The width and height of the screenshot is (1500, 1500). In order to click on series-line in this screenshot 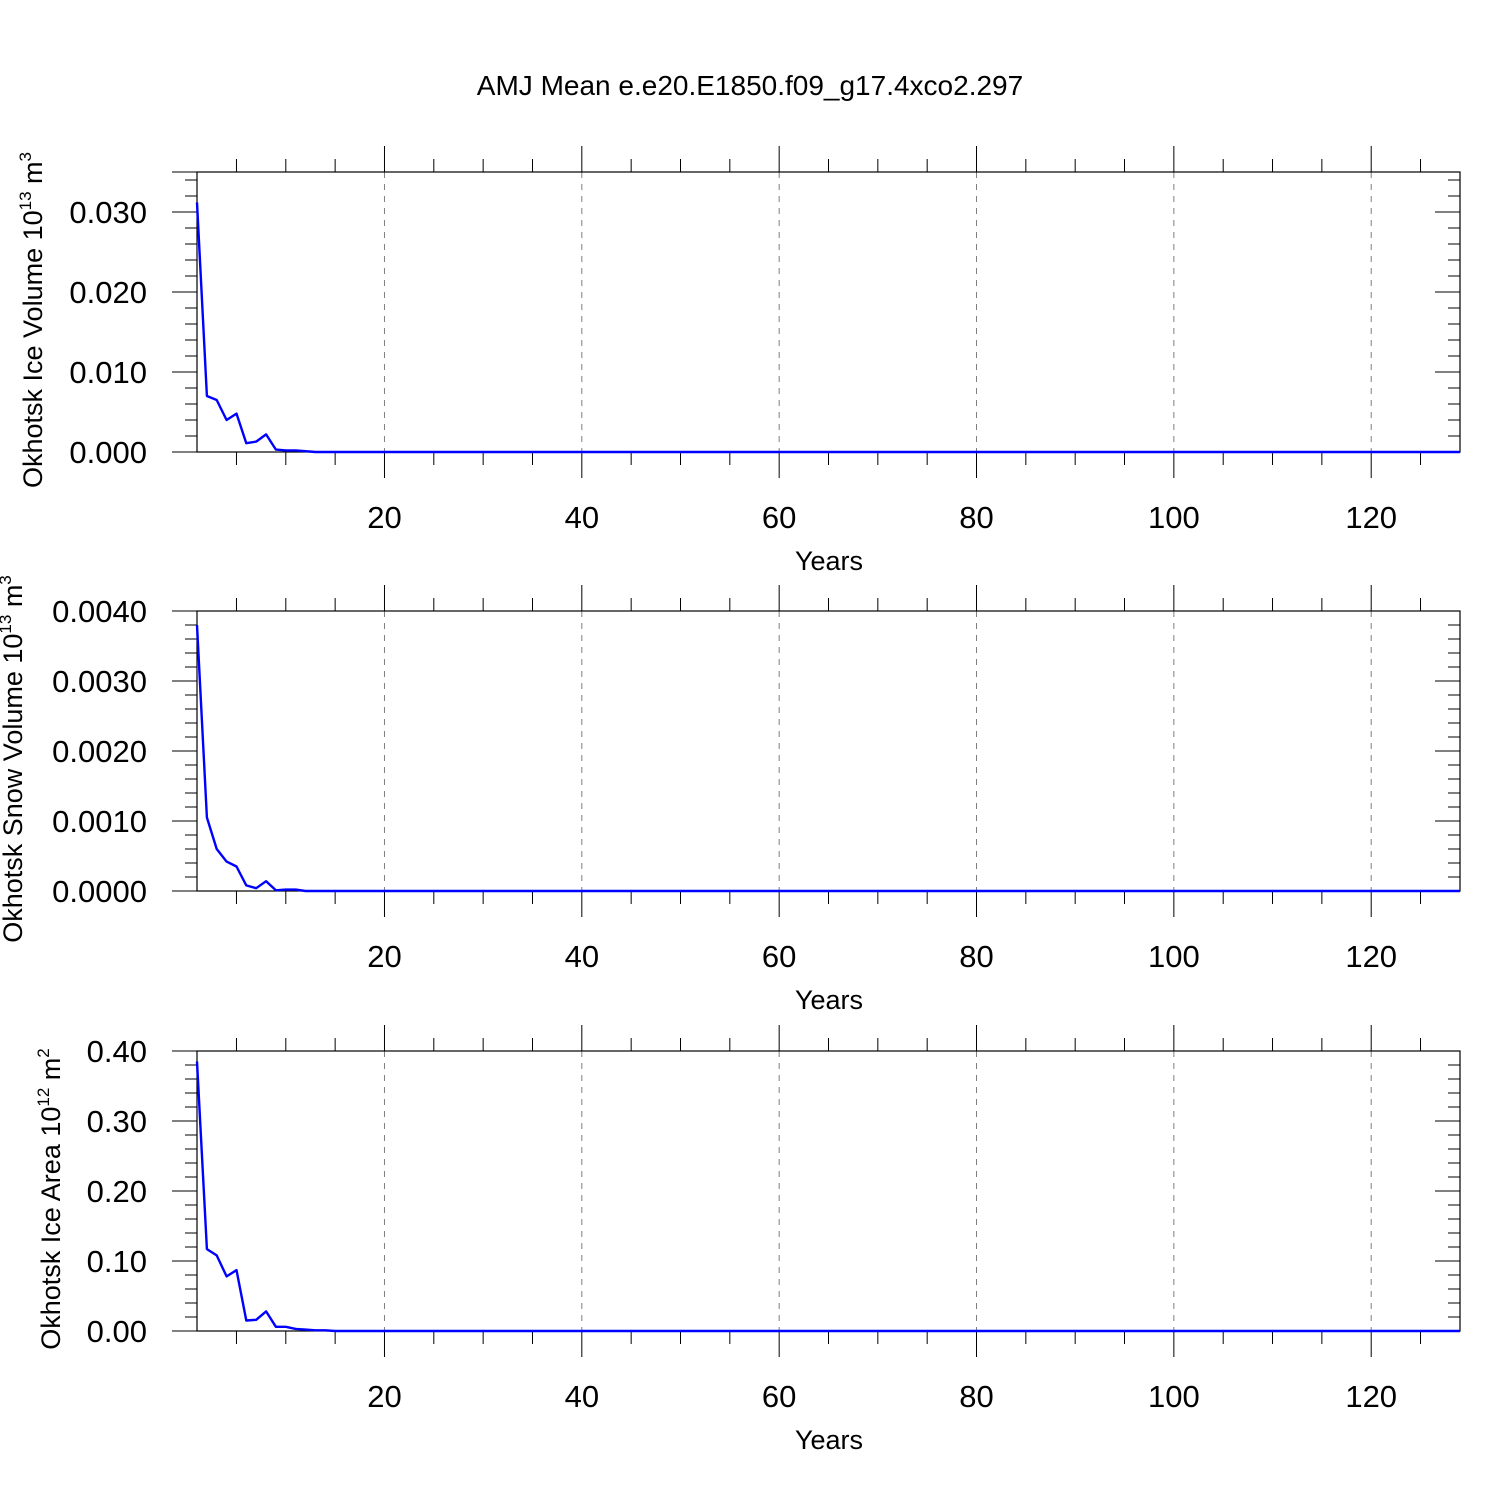, I will do `click(827, 328)`.